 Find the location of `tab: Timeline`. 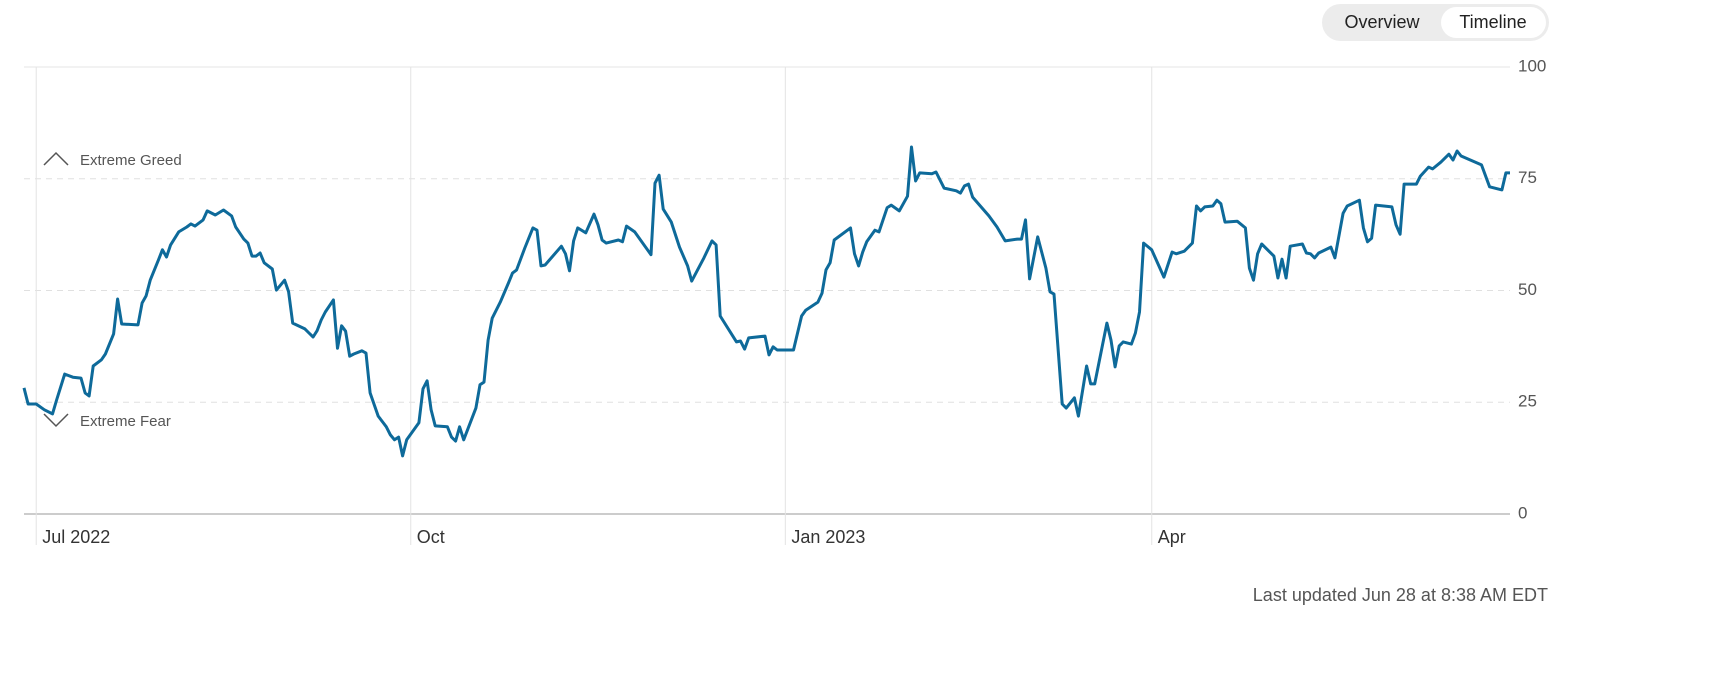

tab: Timeline is located at coordinates (1492, 22).